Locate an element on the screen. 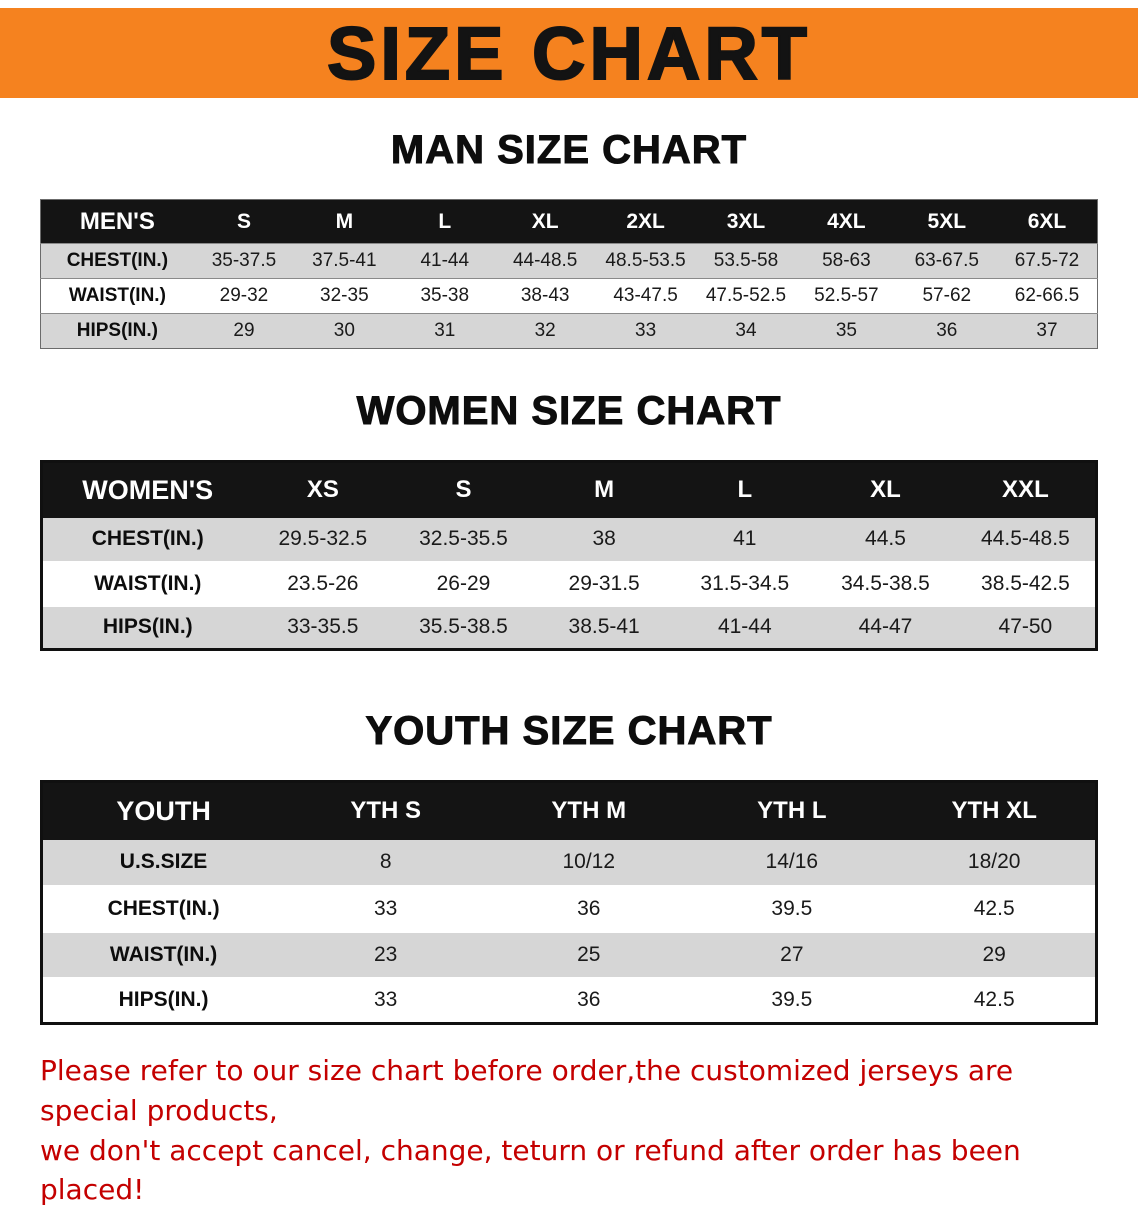  measurement-value-cell: 33-35.5 is located at coordinates (323, 628).